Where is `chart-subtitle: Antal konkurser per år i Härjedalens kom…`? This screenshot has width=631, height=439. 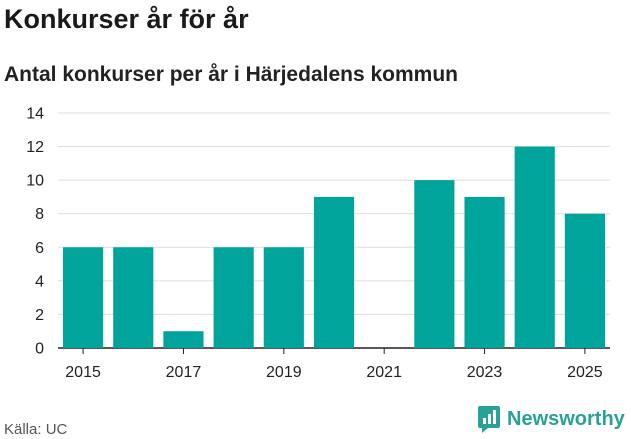 chart-subtitle: Antal konkurser per år i Härjedalens kom… is located at coordinates (231, 74).